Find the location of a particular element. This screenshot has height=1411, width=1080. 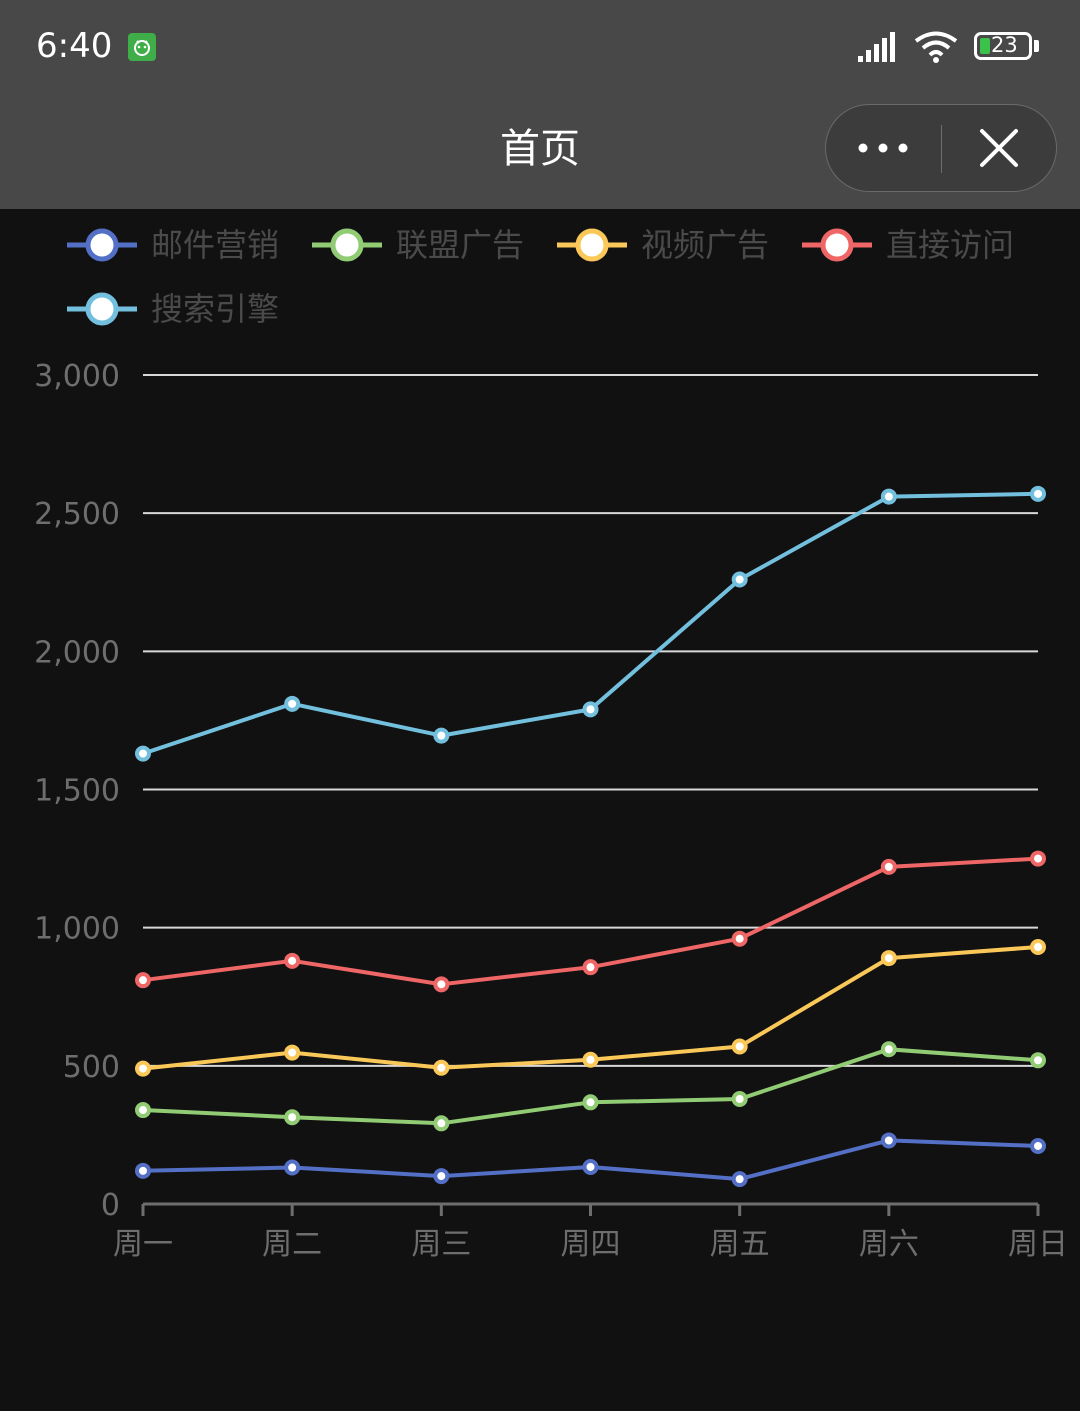

legend-label: 邮件营销 is located at coordinates (215, 245).